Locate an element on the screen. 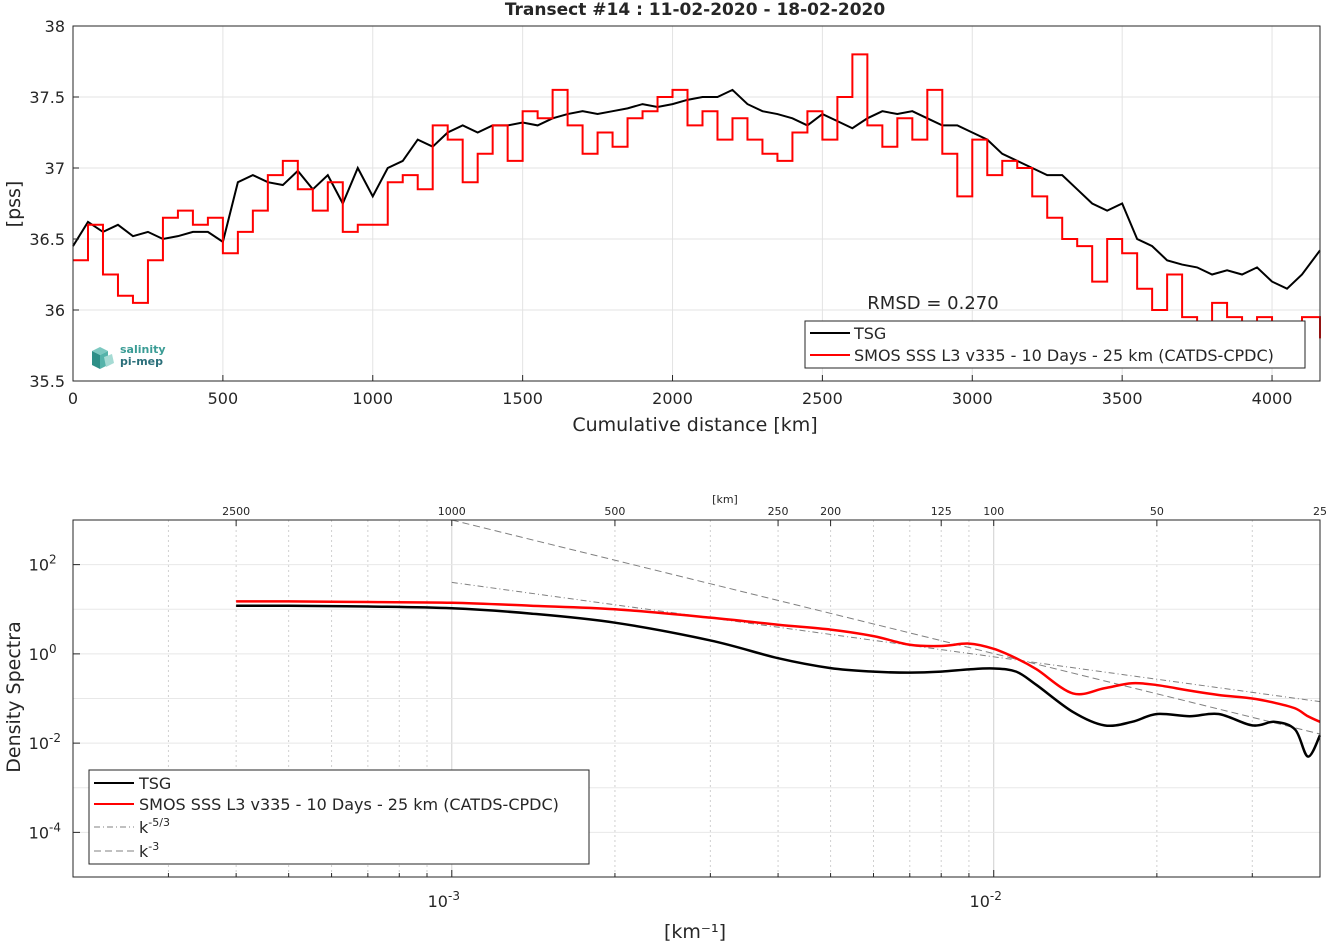  top-x-tick-label: 2500 is located at coordinates (822, 398).